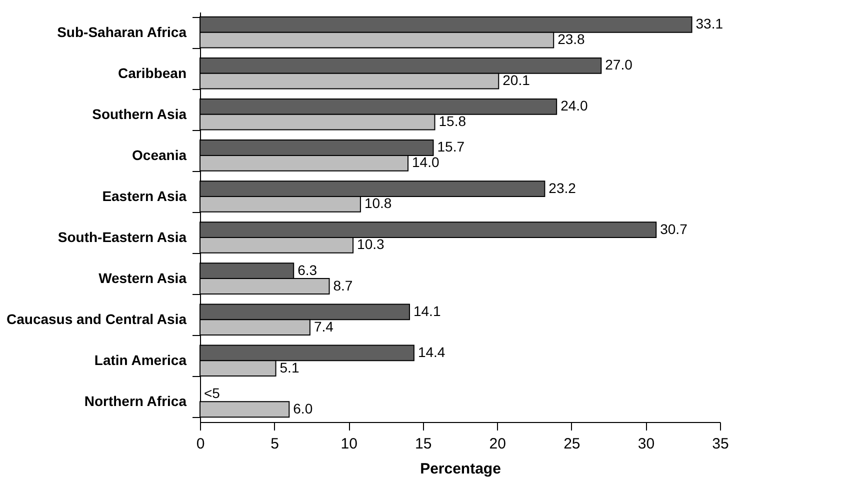 This screenshot has height=499, width=849. I want to click on y-tick-label: Eastern Asia, so click(144, 196).